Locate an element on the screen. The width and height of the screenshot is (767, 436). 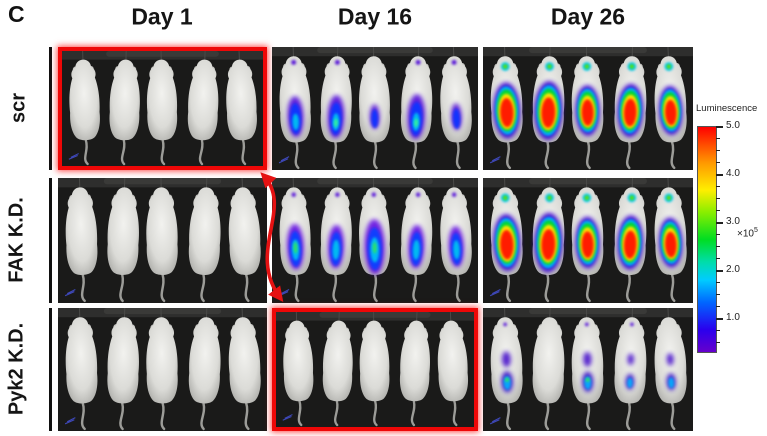
panel-scr-day26 is located at coordinates (588, 108).